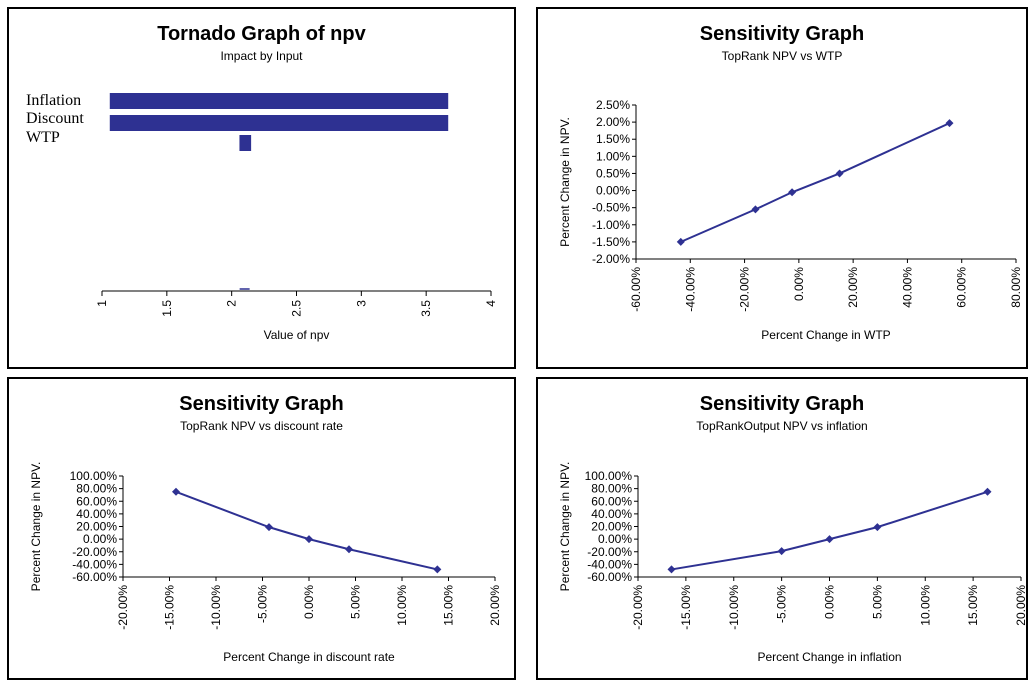 Image resolution: width=1030 pixels, height=682 pixels. Describe the element at coordinates (261, 34) in the screenshot. I see `chart-title: Tornado Graph of npv` at that location.